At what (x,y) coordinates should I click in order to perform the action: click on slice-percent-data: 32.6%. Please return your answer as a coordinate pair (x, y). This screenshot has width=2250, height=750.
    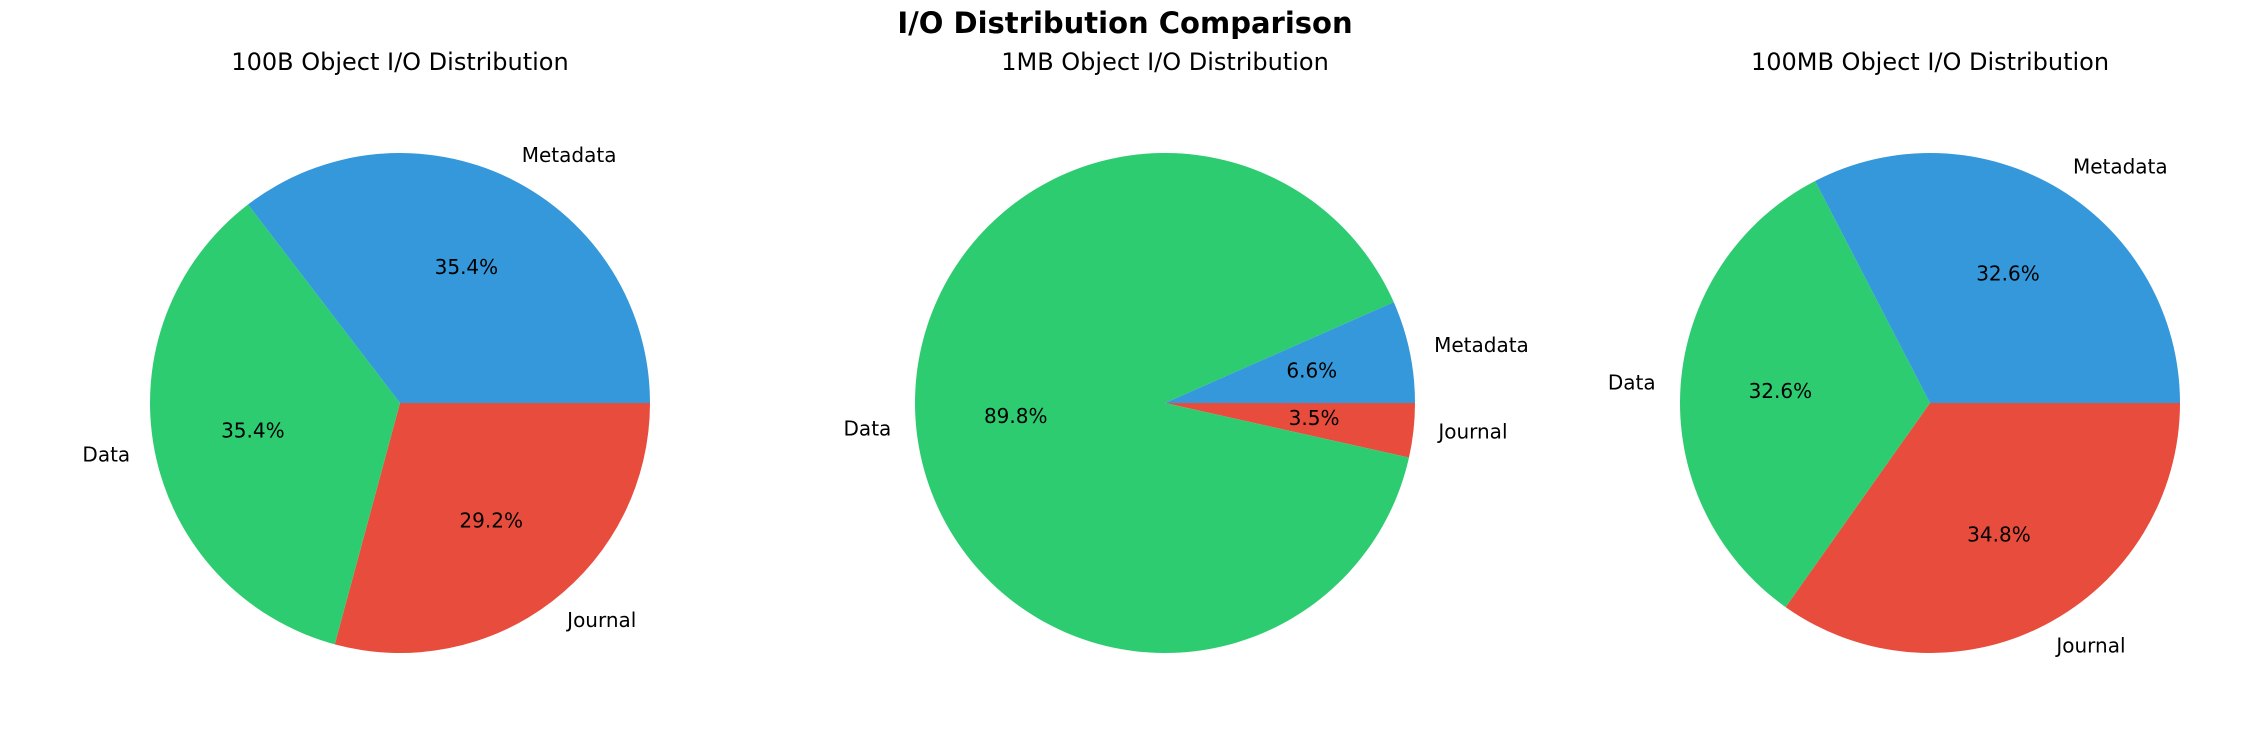
    Looking at the image, I should click on (1781, 391).